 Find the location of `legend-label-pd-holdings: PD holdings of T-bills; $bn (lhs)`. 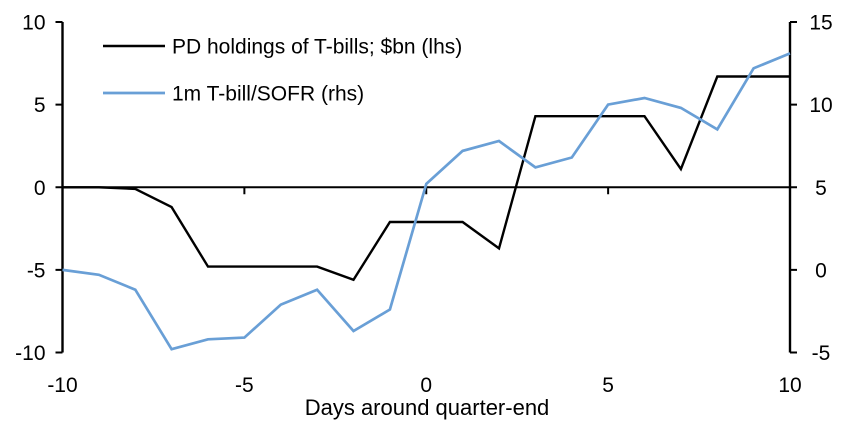

legend-label-pd-holdings: PD holdings of T-bills; $bn (lhs) is located at coordinates (317, 47).